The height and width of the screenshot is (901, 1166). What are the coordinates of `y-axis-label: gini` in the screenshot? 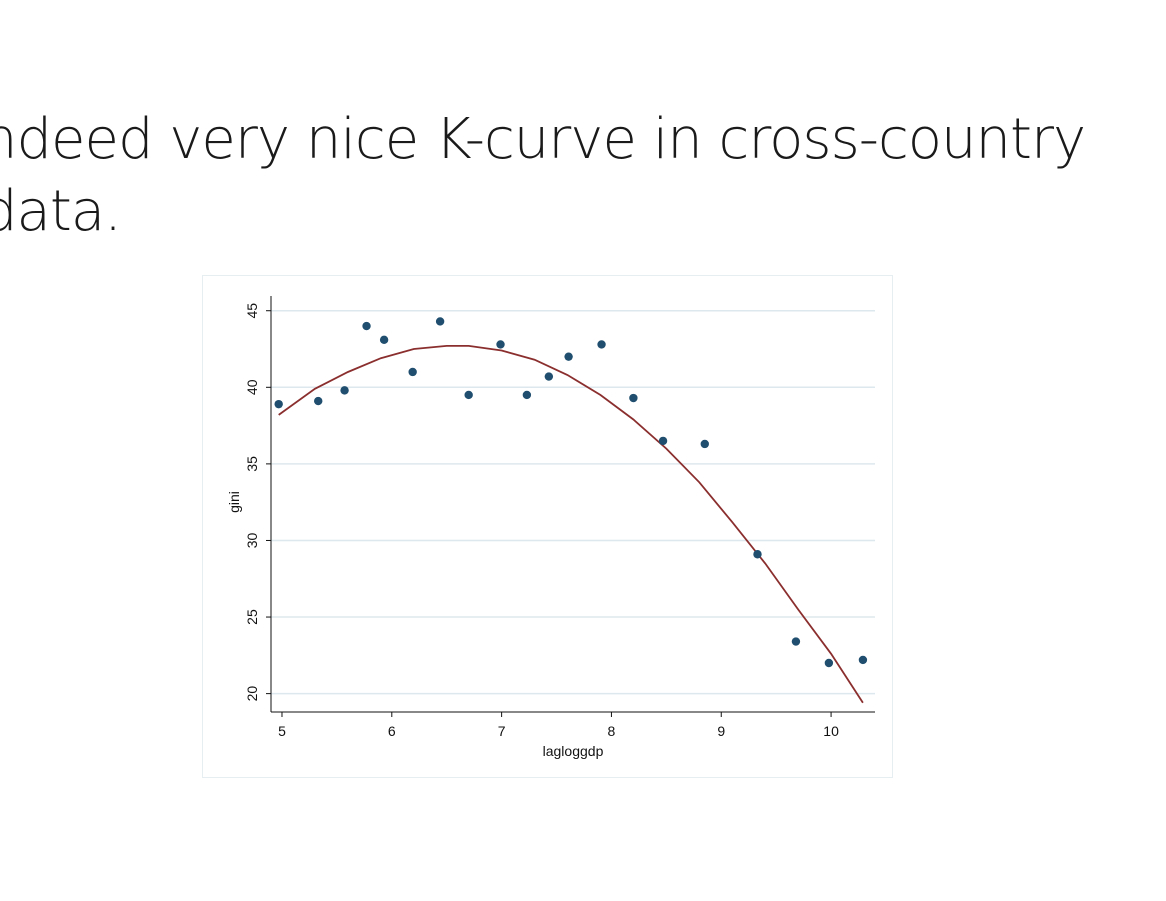 It's located at (234, 502).